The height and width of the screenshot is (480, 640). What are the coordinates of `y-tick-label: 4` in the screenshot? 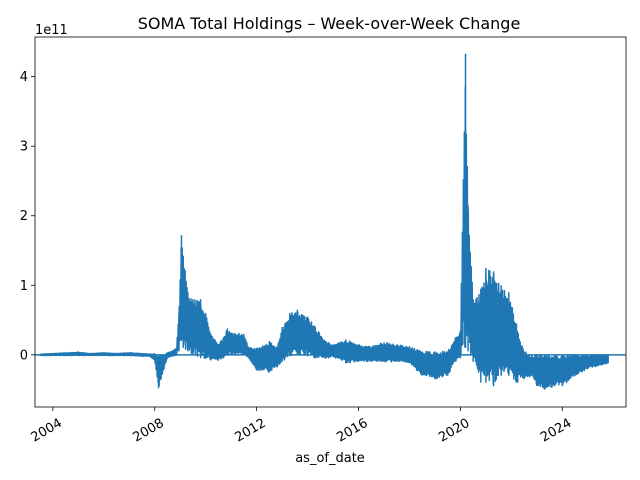 It's located at (24, 77).